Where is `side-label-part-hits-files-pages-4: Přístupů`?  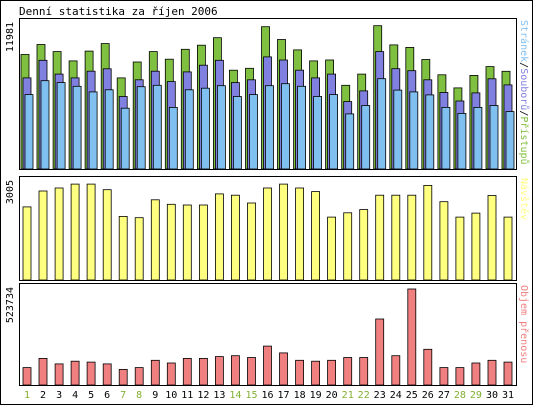
side-label-part-hits-files-pages-4: Přístupů is located at coordinates (524, 140).